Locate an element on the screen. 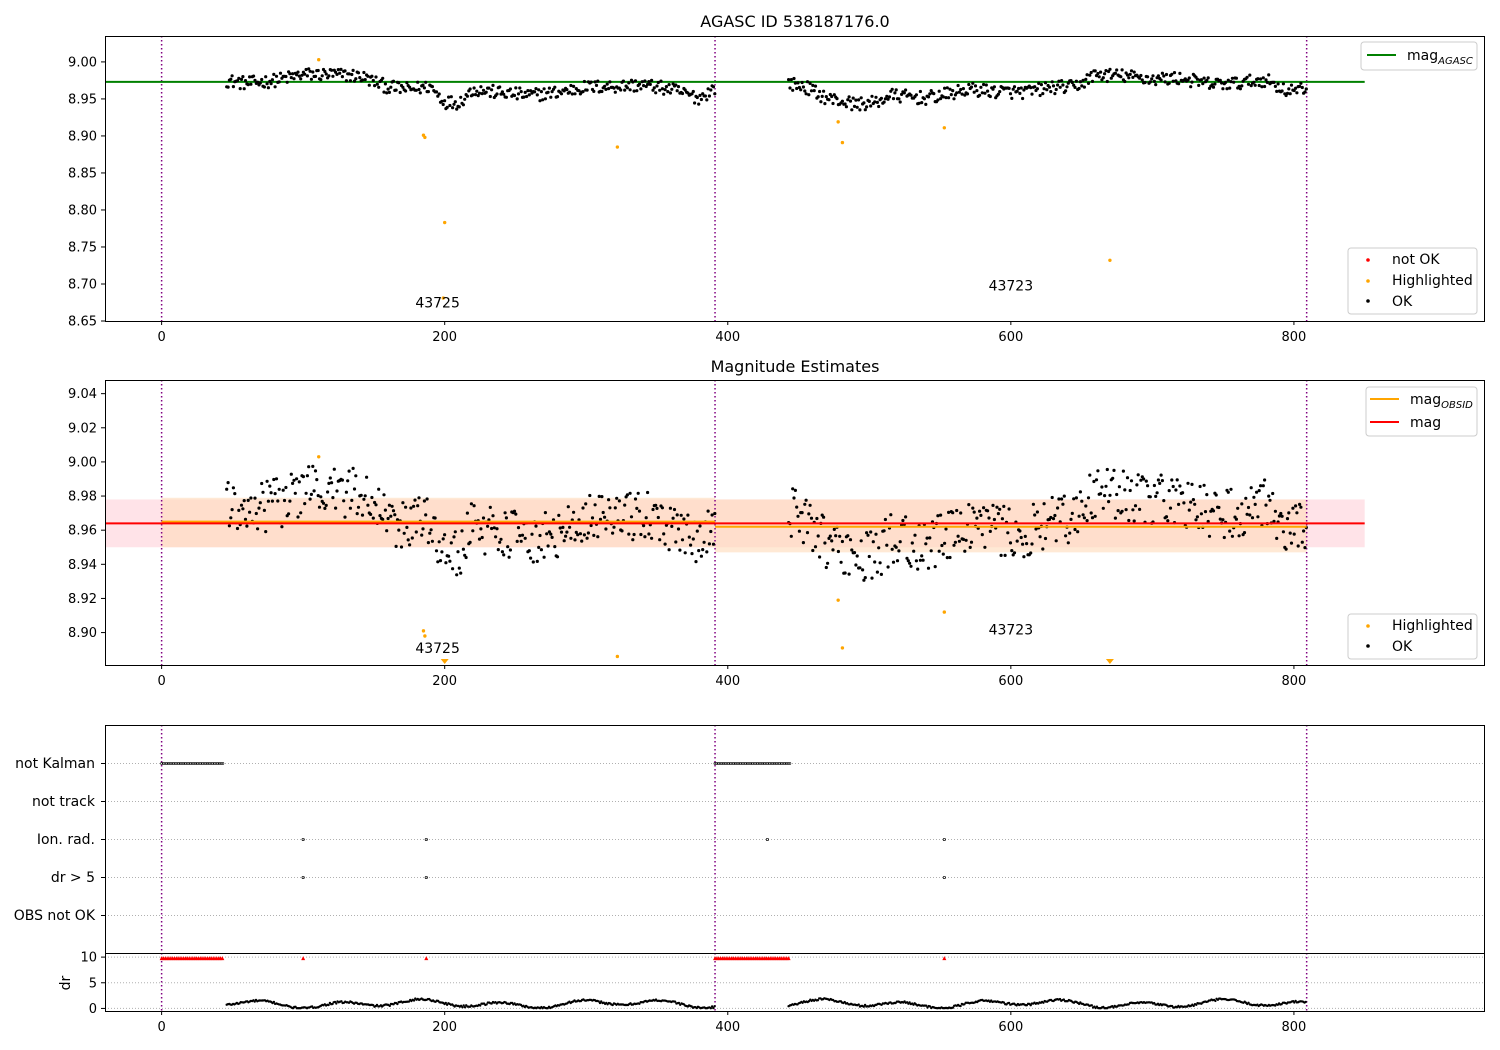 This screenshot has width=1500, height=1050. dr-clipped-marker is located at coordinates (303, 958).